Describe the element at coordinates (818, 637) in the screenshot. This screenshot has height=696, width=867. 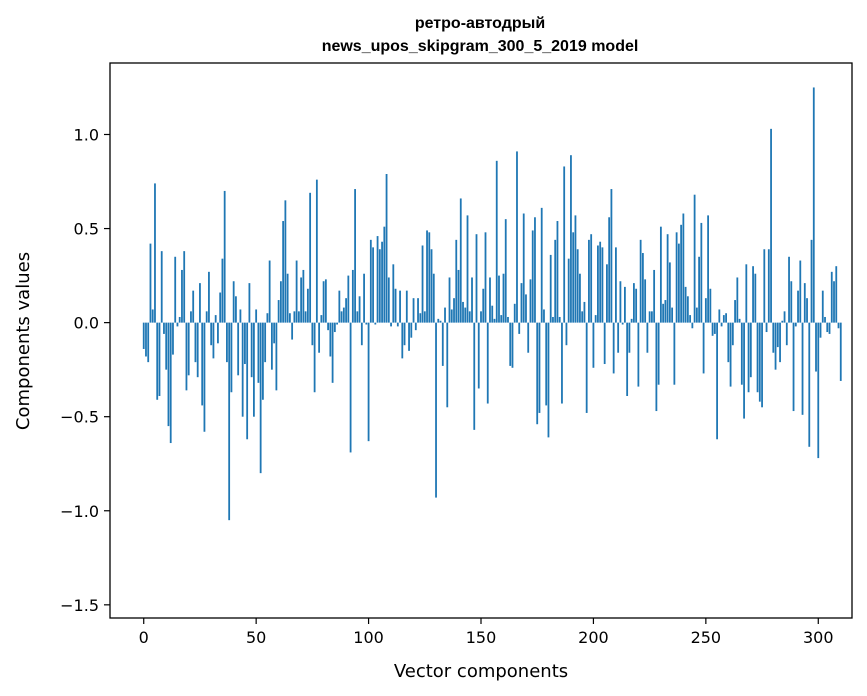
I see `x-tick-label: 300` at that location.